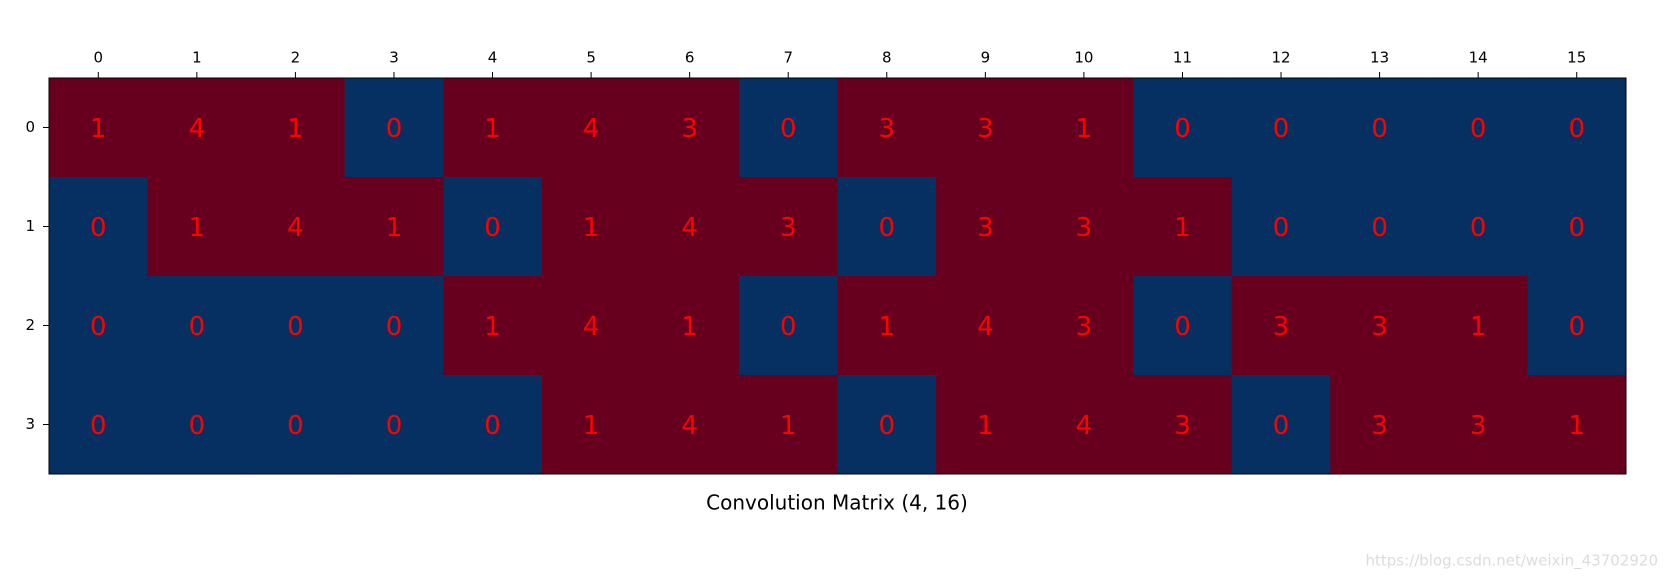  What do you see at coordinates (1280, 58) in the screenshot?
I see `x-tick-label: 12` at bounding box center [1280, 58].